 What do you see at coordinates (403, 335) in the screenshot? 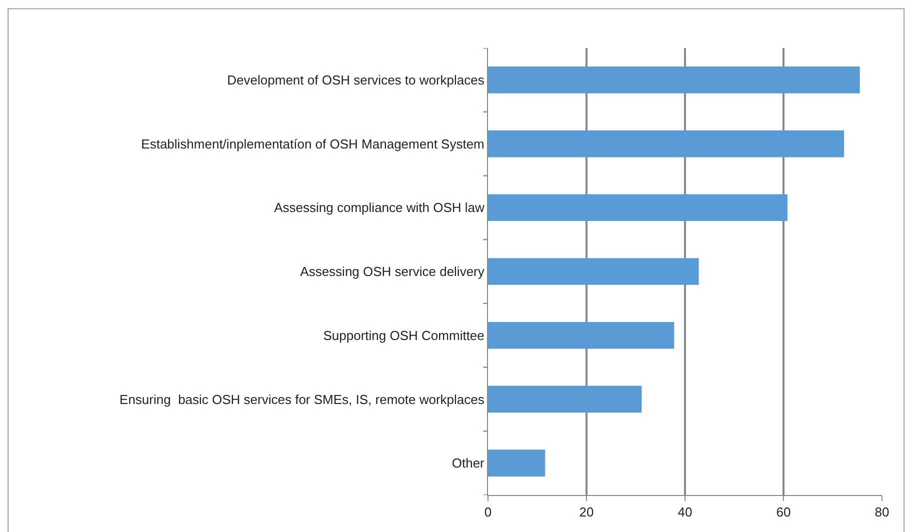
I see `y-tick-label: Supporting OSH Committee` at bounding box center [403, 335].